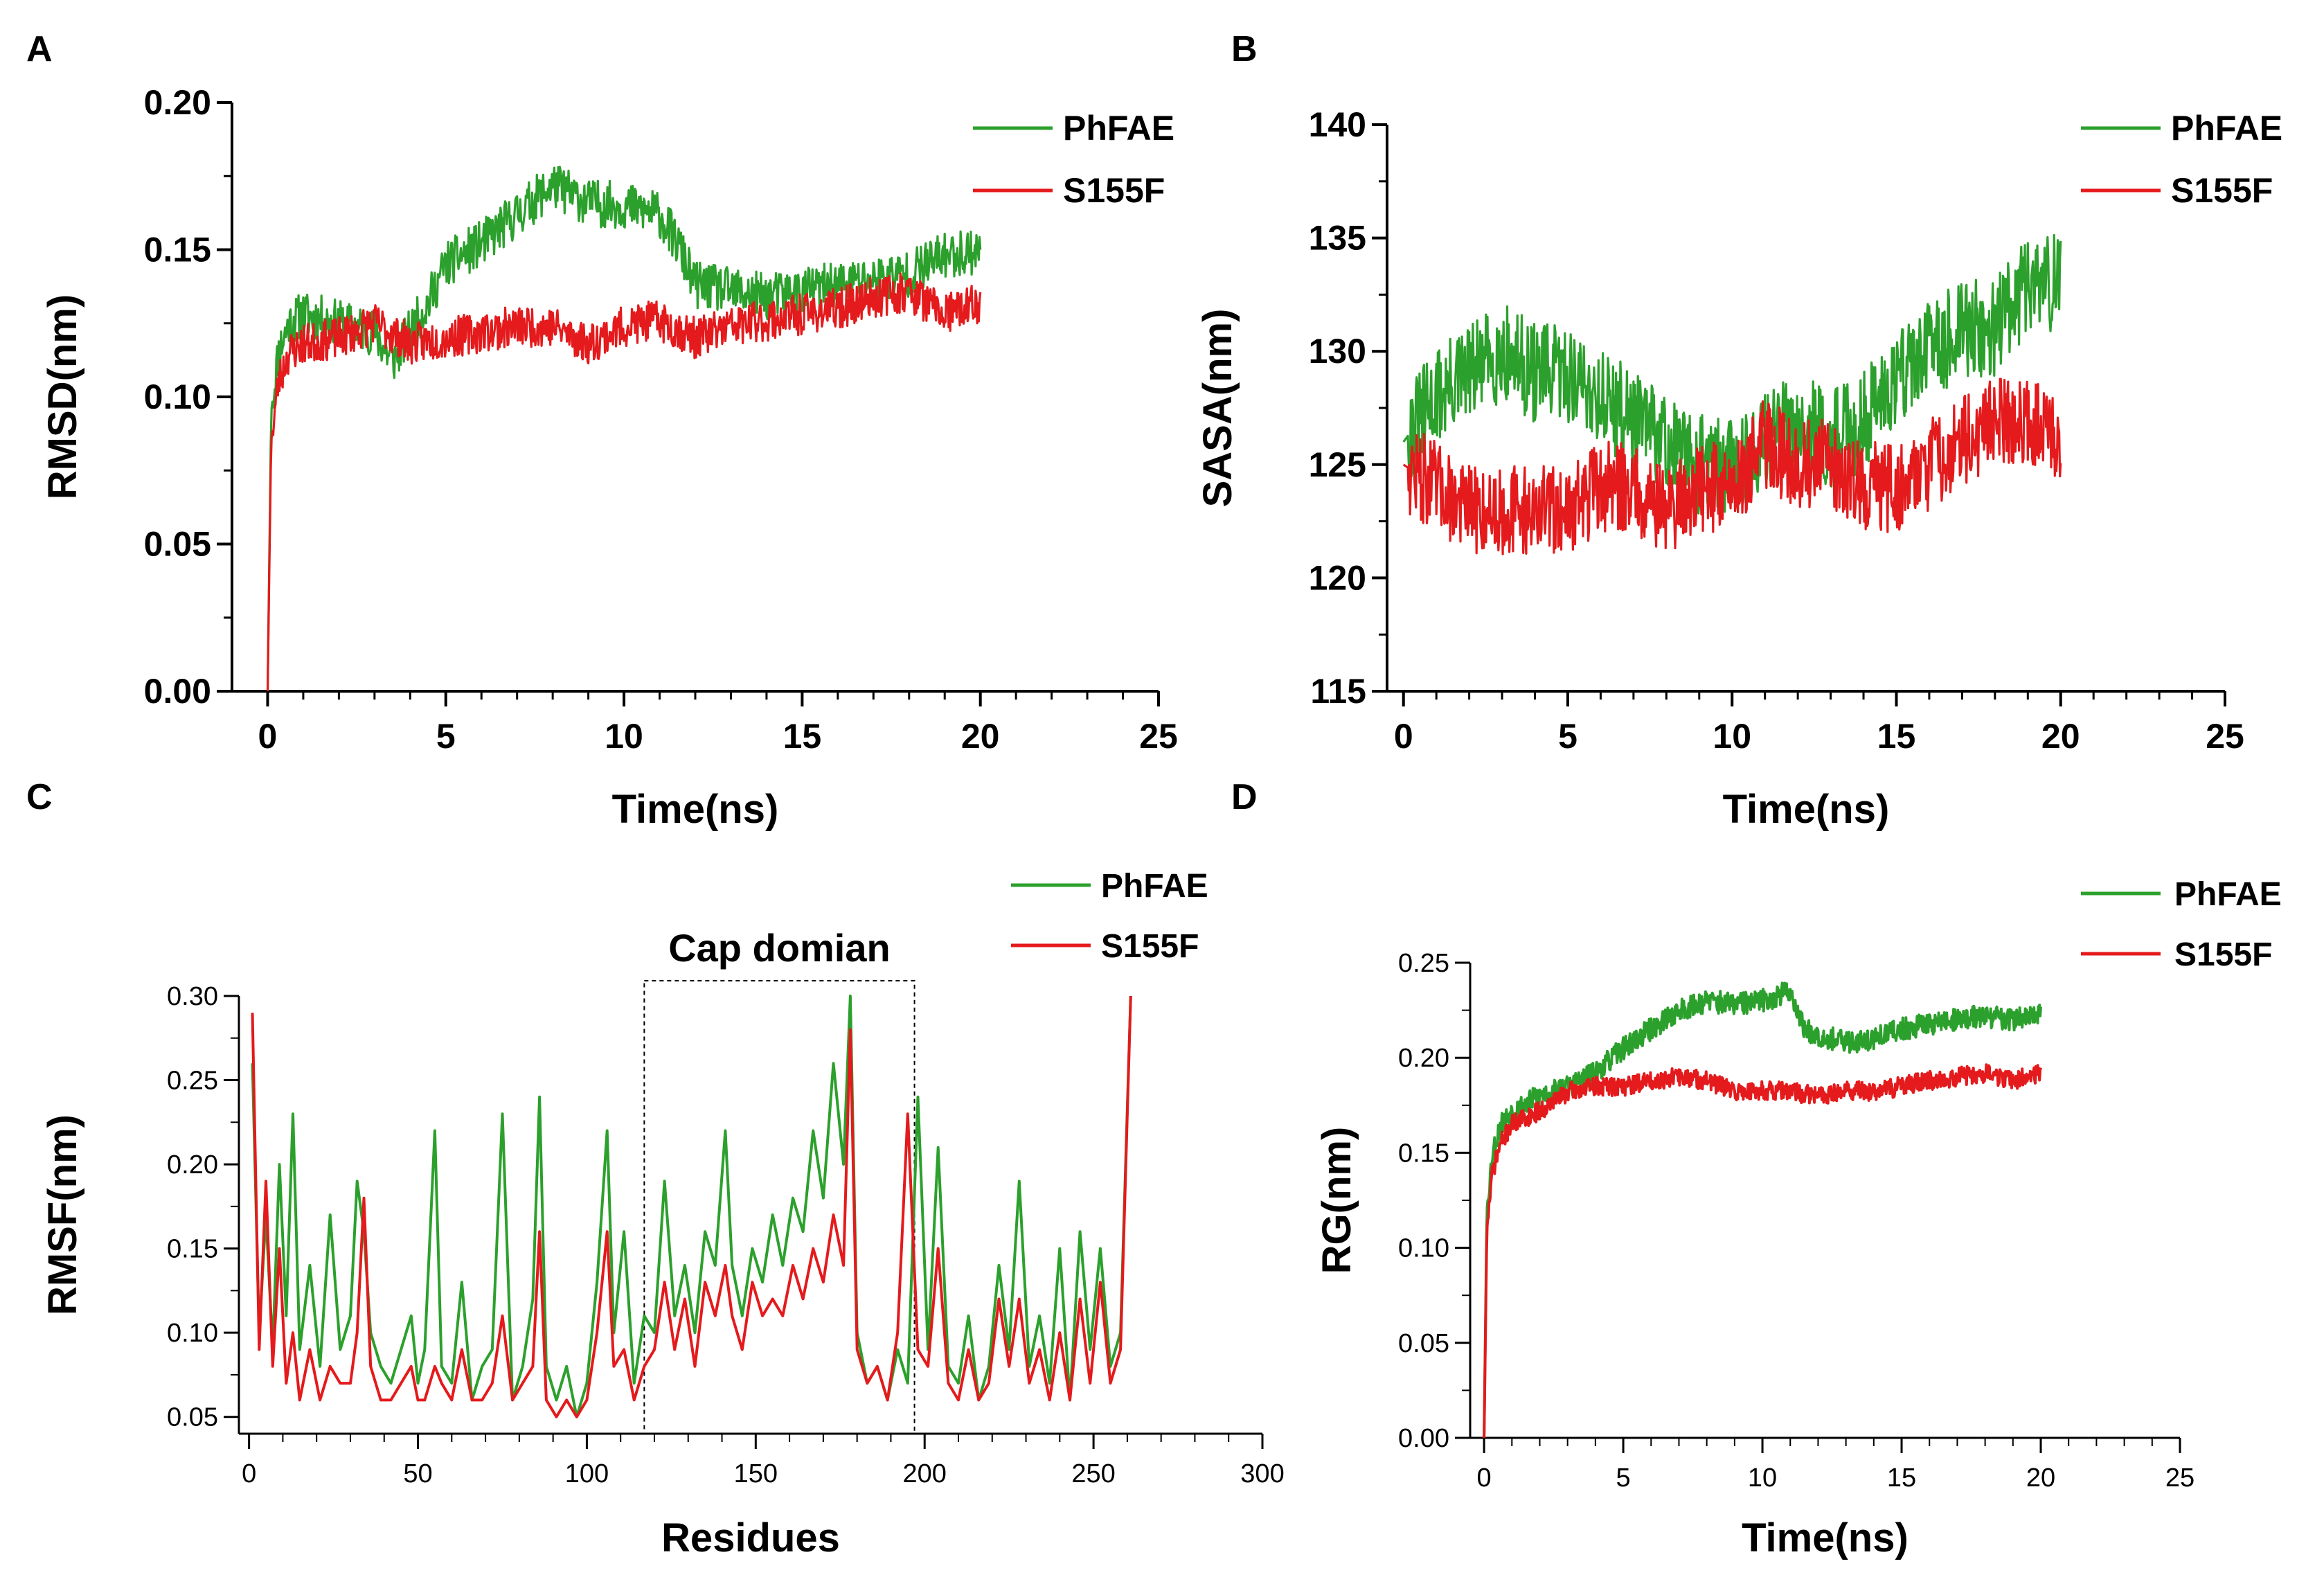  Describe the element at coordinates (62, 397) in the screenshot. I see `y-axis-title: RMSD(nm)` at that location.